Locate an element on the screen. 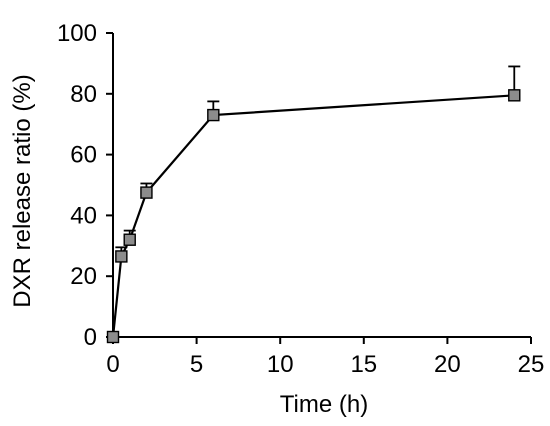 The width and height of the screenshot is (550, 426). x-tick-label: 20 is located at coordinates (447, 364).